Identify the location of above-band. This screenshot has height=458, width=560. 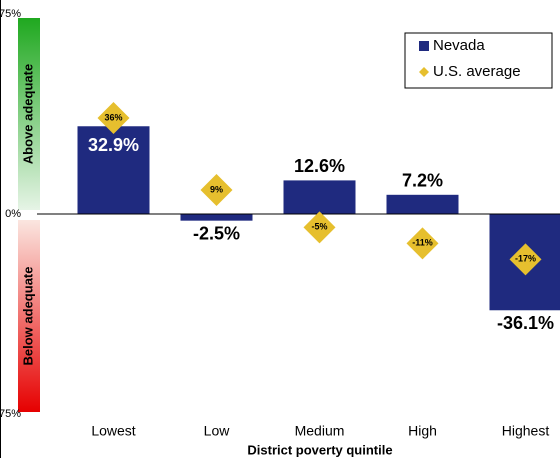
(29, 114).